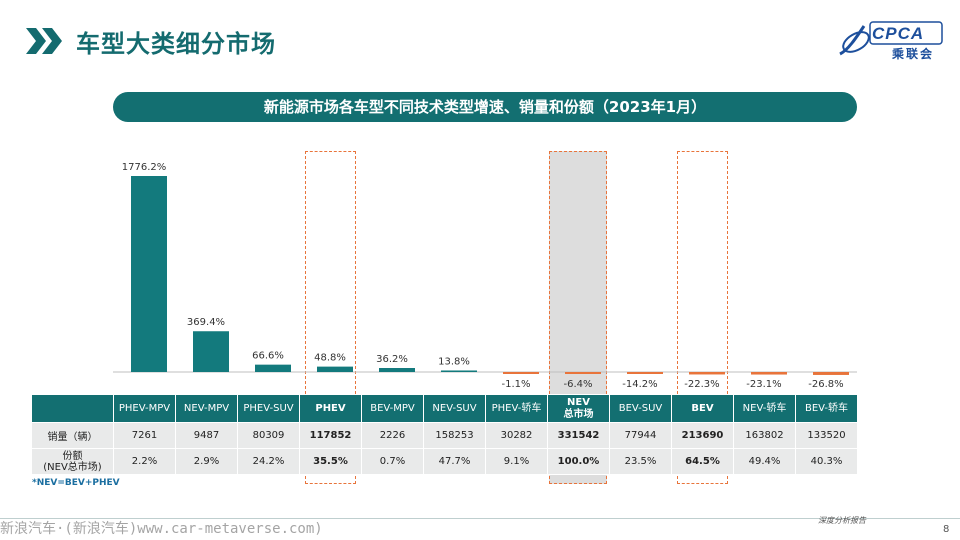 The height and width of the screenshot is (540, 960). What do you see at coordinates (454, 361) in the screenshot?
I see `bar-value-label: 13.8%` at bounding box center [454, 361].